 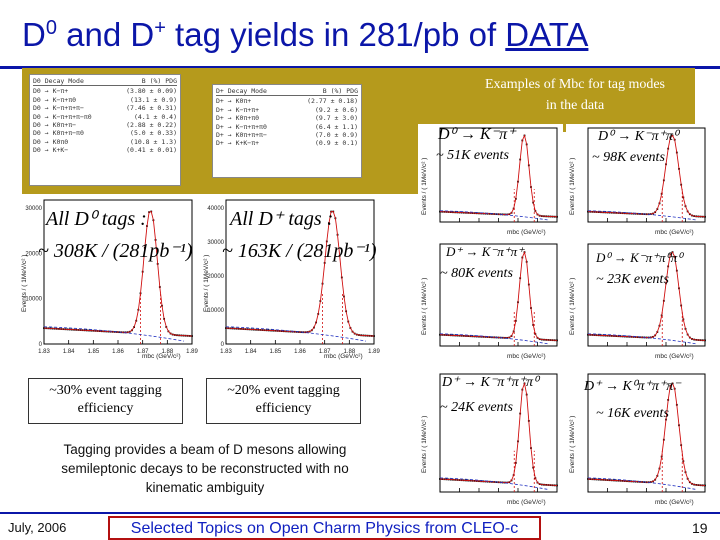 I want to click on branching-fraction-cell: (0.41 ± 0.01), so click(x=151, y=150).